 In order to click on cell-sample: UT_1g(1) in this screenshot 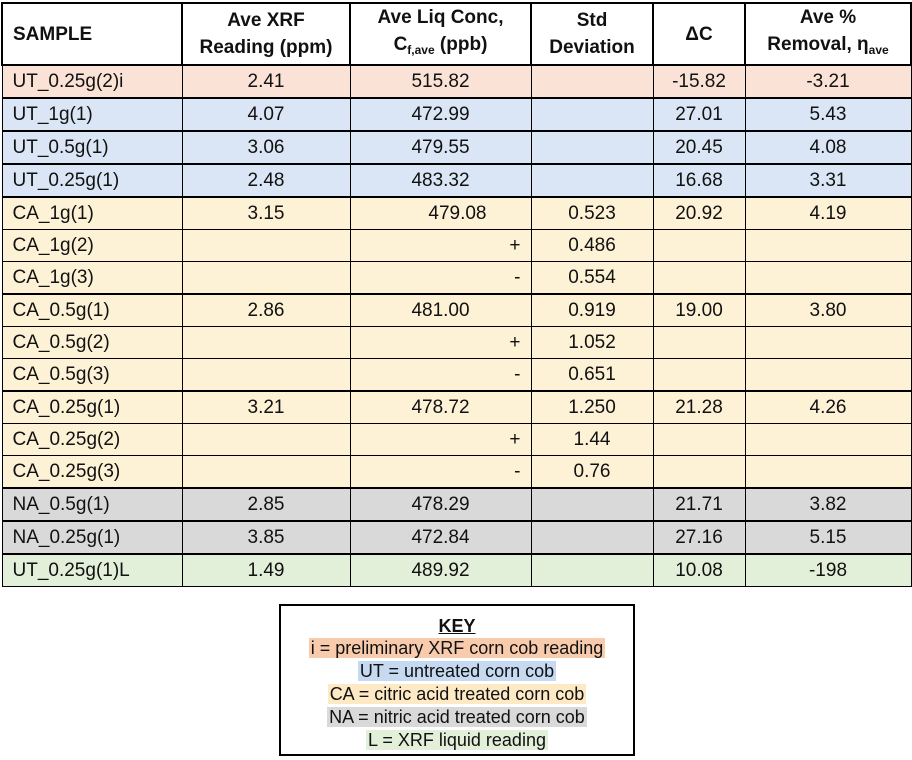, I will do `click(92, 114)`.